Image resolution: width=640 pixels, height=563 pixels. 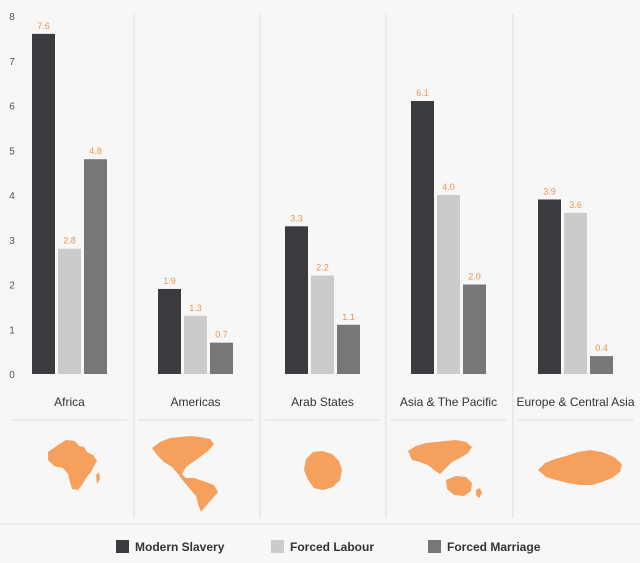 What do you see at coordinates (549, 191) in the screenshot?
I see `value-label: 3.9` at bounding box center [549, 191].